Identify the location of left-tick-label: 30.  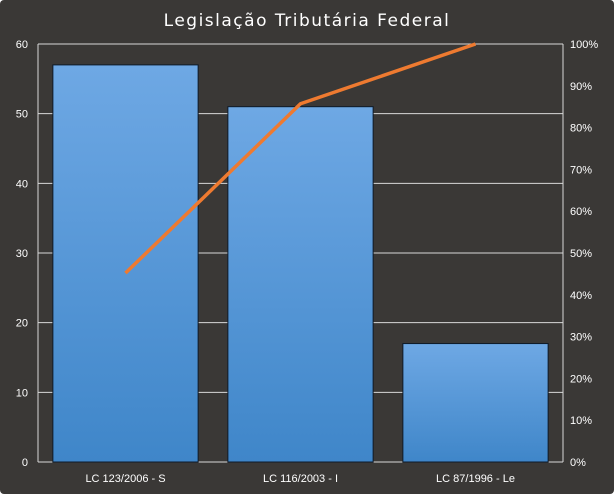
(22, 254).